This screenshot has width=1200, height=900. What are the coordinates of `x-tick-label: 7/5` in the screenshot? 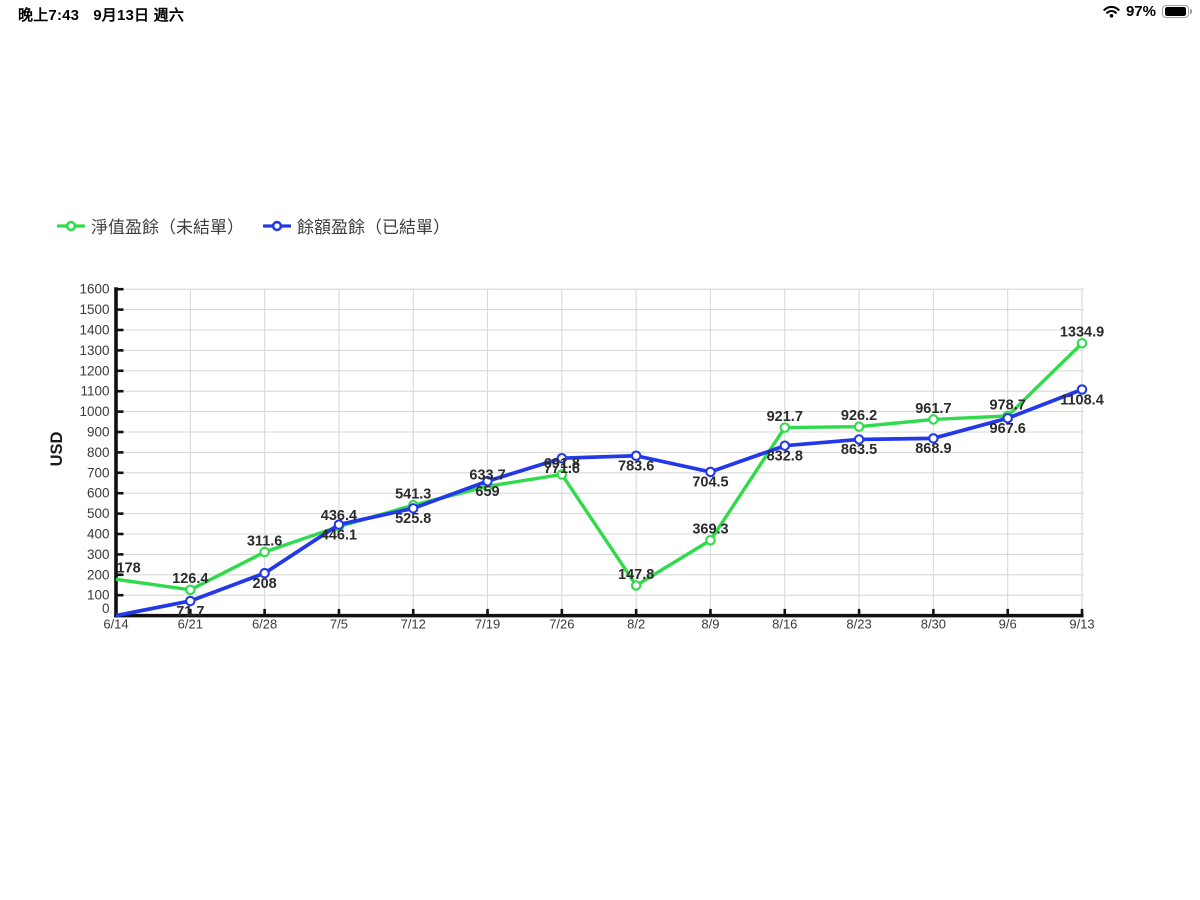 It's located at (339, 623).